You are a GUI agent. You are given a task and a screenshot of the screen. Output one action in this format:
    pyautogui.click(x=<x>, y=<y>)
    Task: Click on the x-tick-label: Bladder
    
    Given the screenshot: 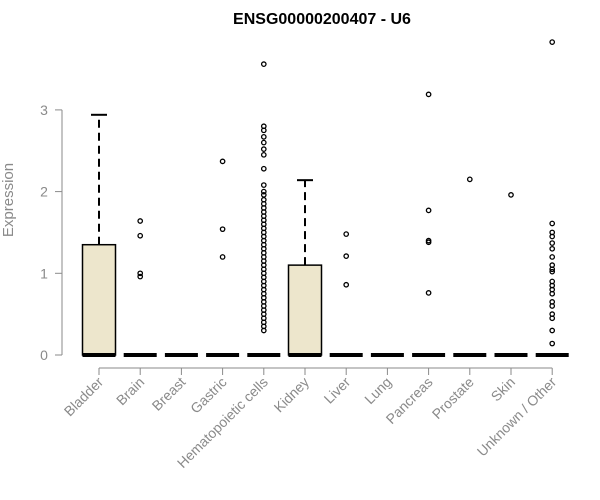 What is the action you would take?
    pyautogui.click(x=84, y=397)
    